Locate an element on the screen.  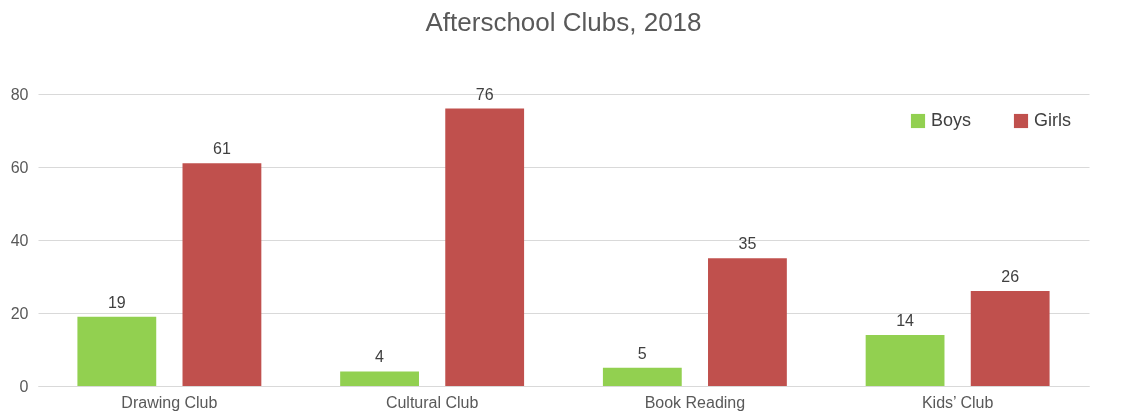
data-label: 76 is located at coordinates (484, 94).